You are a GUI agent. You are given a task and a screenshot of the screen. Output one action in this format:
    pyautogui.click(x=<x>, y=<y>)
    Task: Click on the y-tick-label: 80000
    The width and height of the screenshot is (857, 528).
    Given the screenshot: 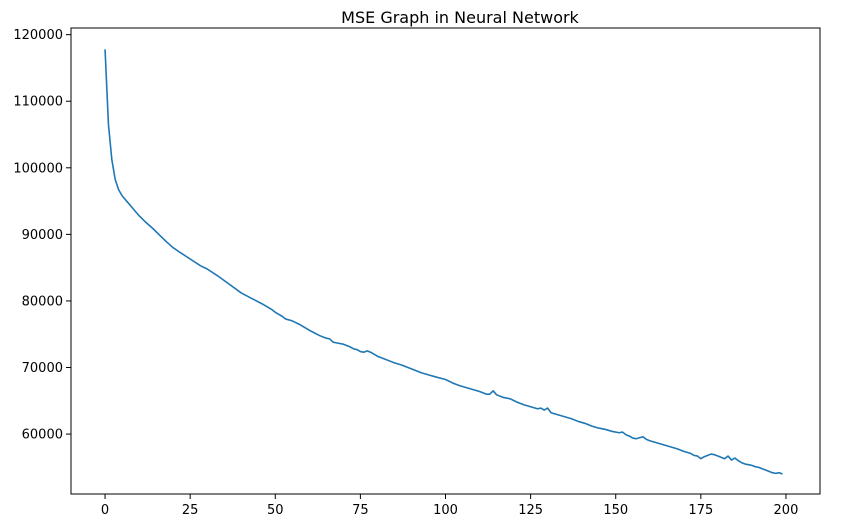 What is the action you would take?
    pyautogui.click(x=42, y=301)
    